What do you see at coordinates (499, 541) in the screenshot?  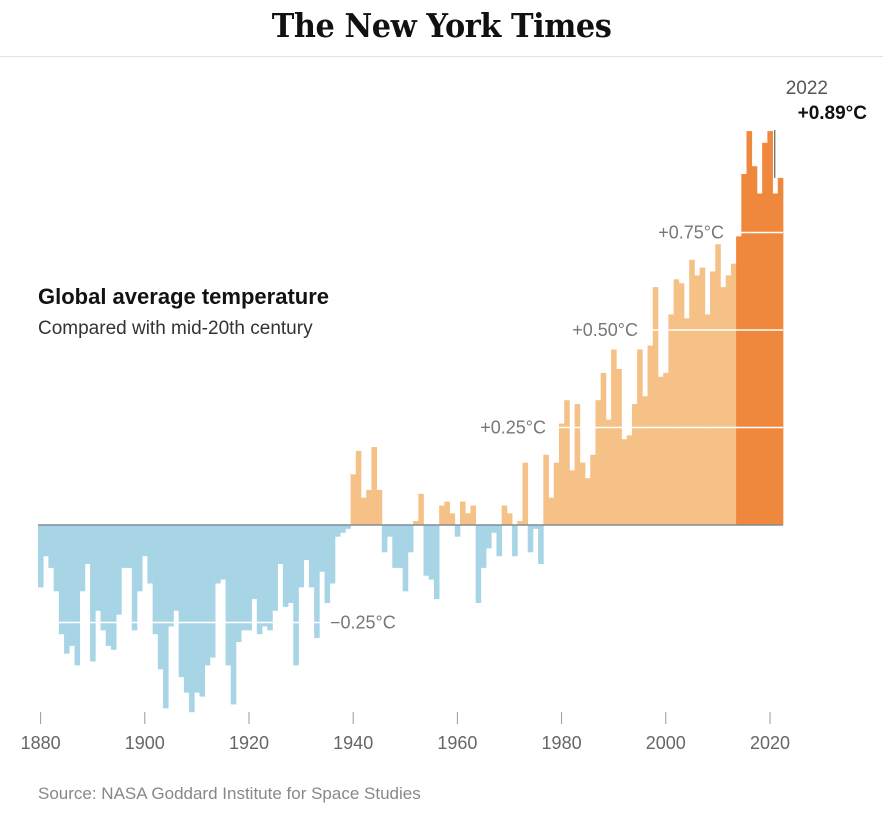 I see `bar-1968` at bounding box center [499, 541].